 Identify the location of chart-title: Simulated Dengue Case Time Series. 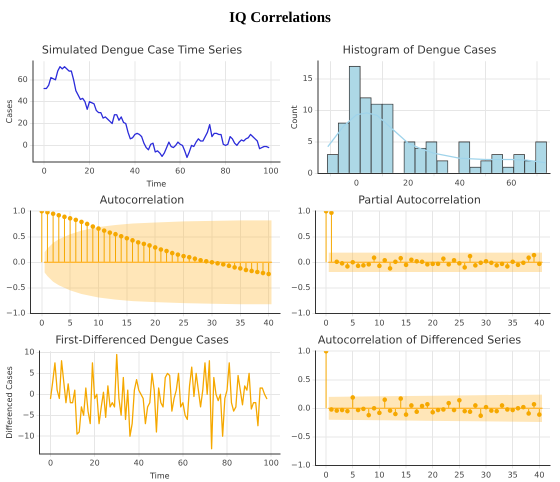
(142, 49).